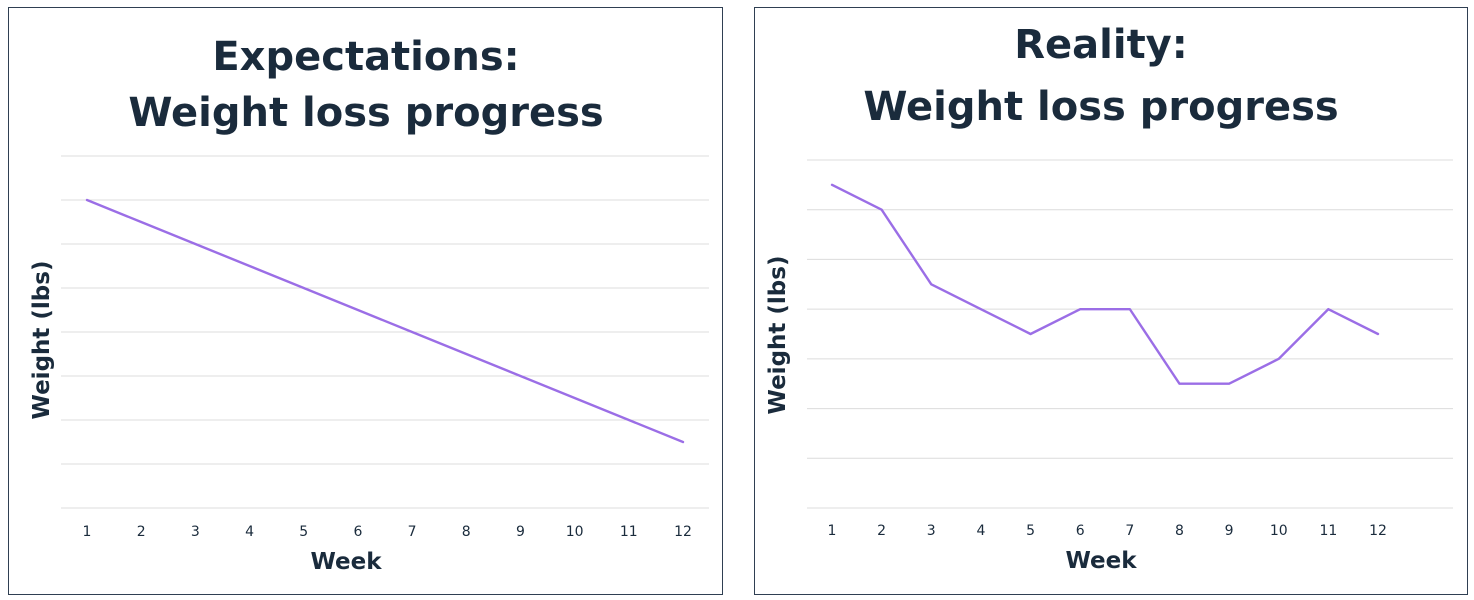 Image resolution: width=1474 pixels, height=600 pixels. What do you see at coordinates (365, 57) in the screenshot?
I see `chart-title-line1: Expectations:` at bounding box center [365, 57].